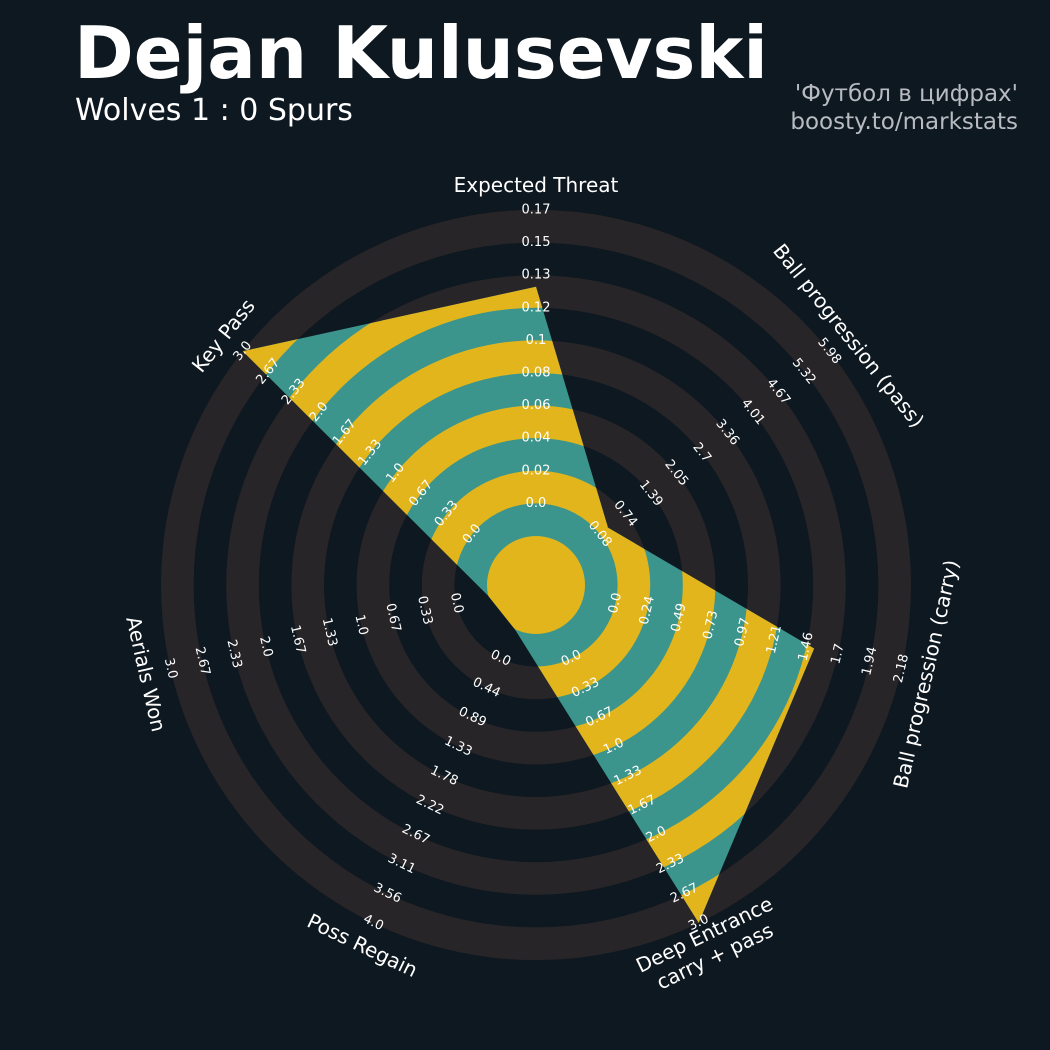 The width and height of the screenshot is (1050, 1050). I want to click on param-label-1: Expected Threat, so click(536, 185).